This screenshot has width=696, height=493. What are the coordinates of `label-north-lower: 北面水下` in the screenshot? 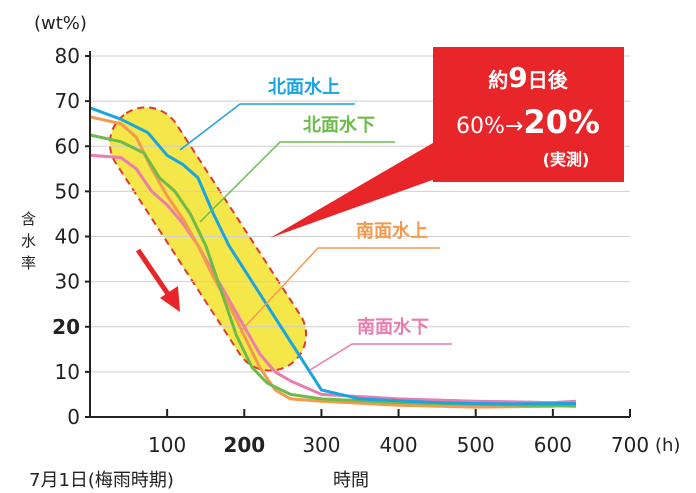 It's located at (339, 125).